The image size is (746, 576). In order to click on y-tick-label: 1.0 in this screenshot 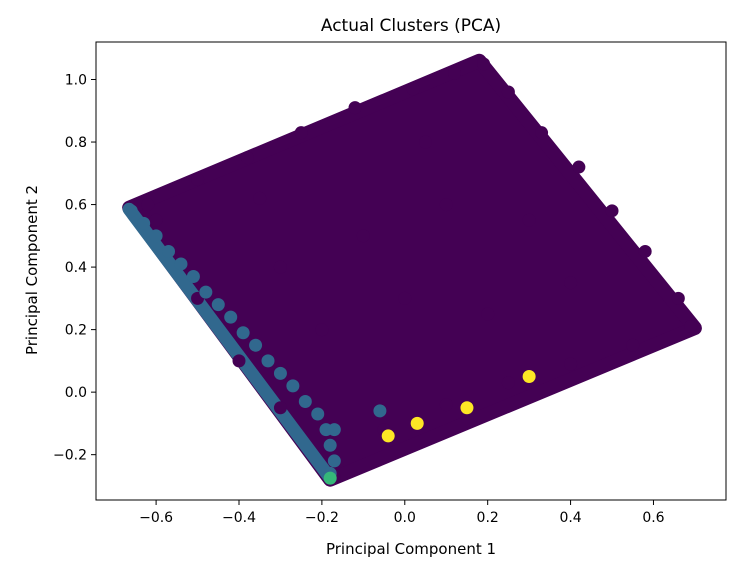, I will do `click(76, 81)`.